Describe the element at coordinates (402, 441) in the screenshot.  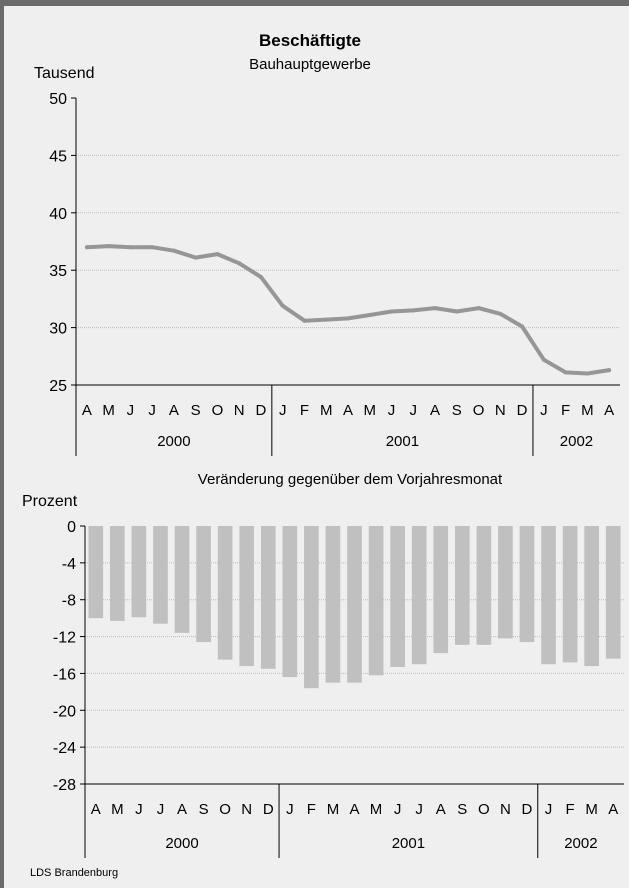
I see `year-label: 2001` at that location.